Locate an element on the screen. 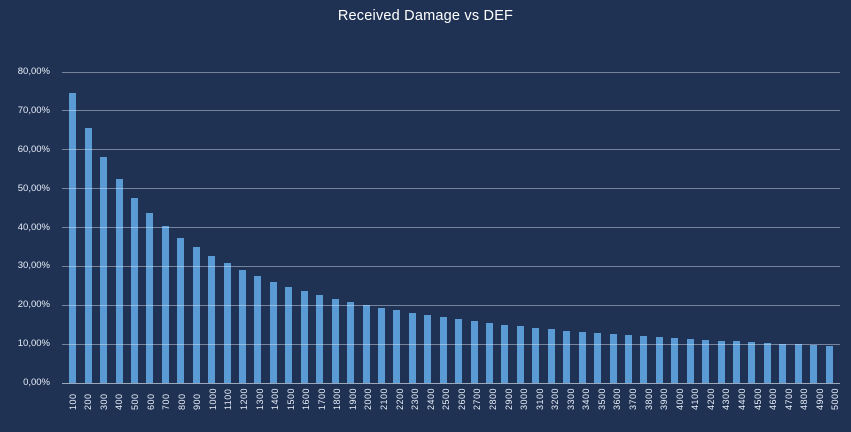  x-tick-slot: 400 is located at coordinates (120, 399).